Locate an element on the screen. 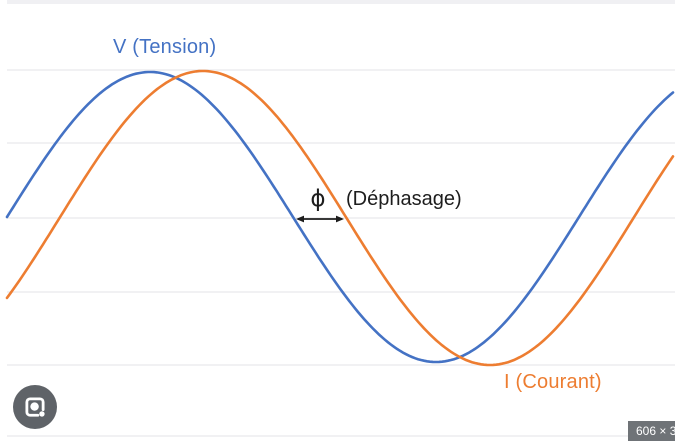 This screenshot has width=675, height=441. top-divider is located at coordinates (341, 2).